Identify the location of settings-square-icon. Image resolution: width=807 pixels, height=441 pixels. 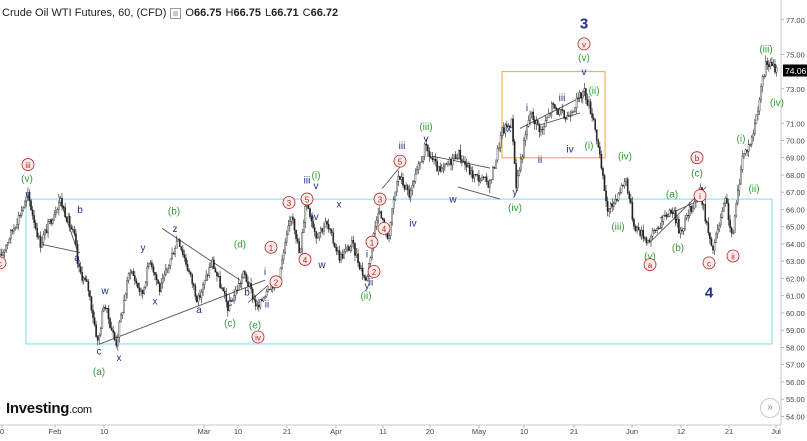
(176, 13).